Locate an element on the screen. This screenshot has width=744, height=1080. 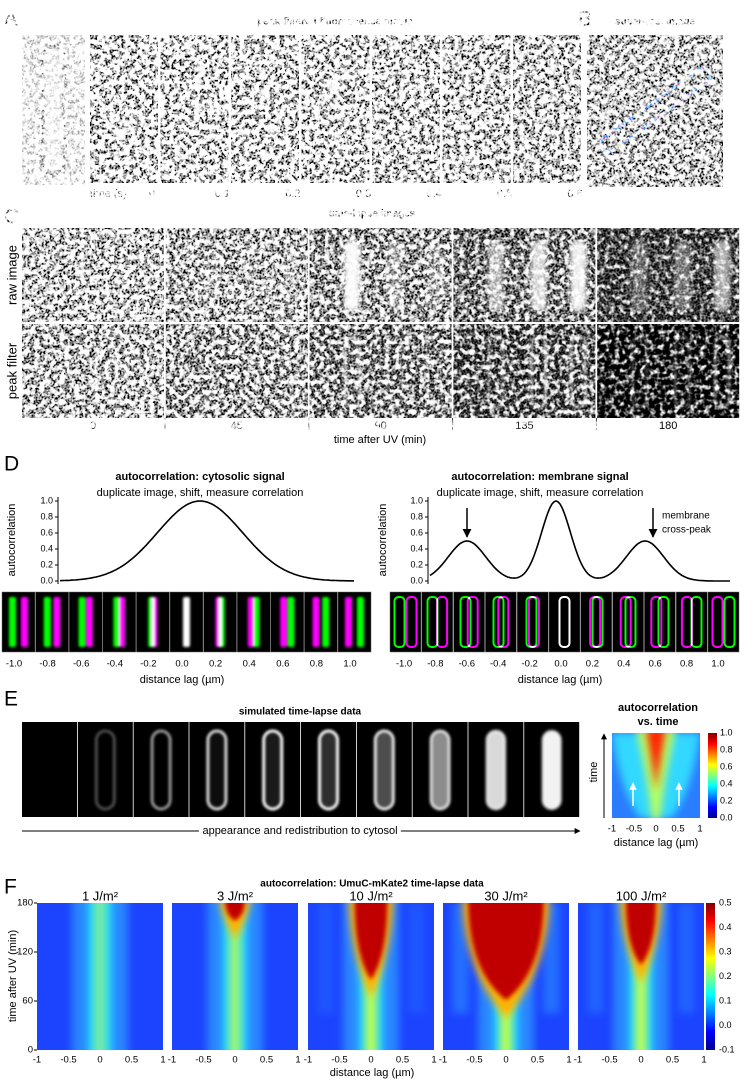
panel-title: peak-filtered fluorescence movie is located at coordinates (335, 22).